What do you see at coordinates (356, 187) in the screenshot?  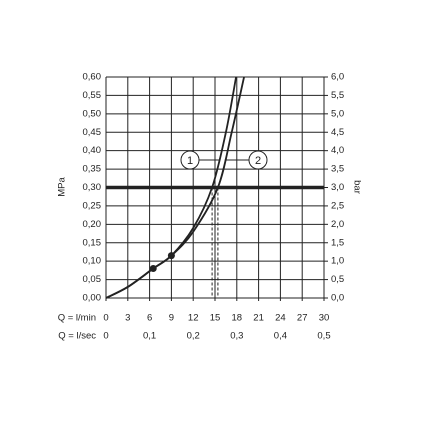 I see `y2-axis-label: bar` at bounding box center [356, 187].